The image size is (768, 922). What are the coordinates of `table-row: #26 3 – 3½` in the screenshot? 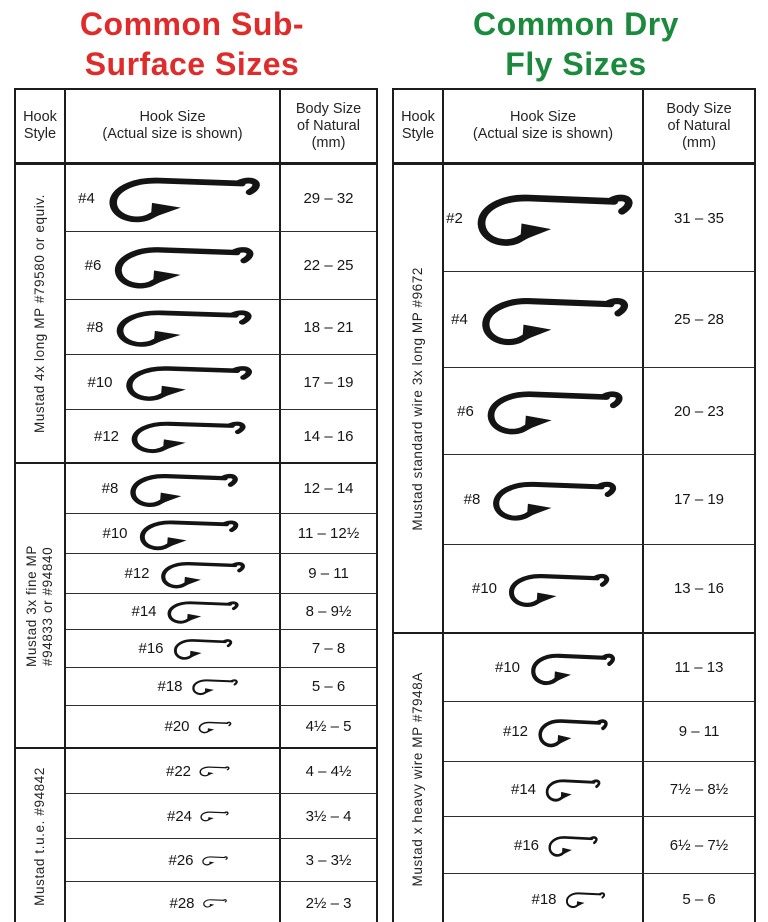 It's located at (221, 860).